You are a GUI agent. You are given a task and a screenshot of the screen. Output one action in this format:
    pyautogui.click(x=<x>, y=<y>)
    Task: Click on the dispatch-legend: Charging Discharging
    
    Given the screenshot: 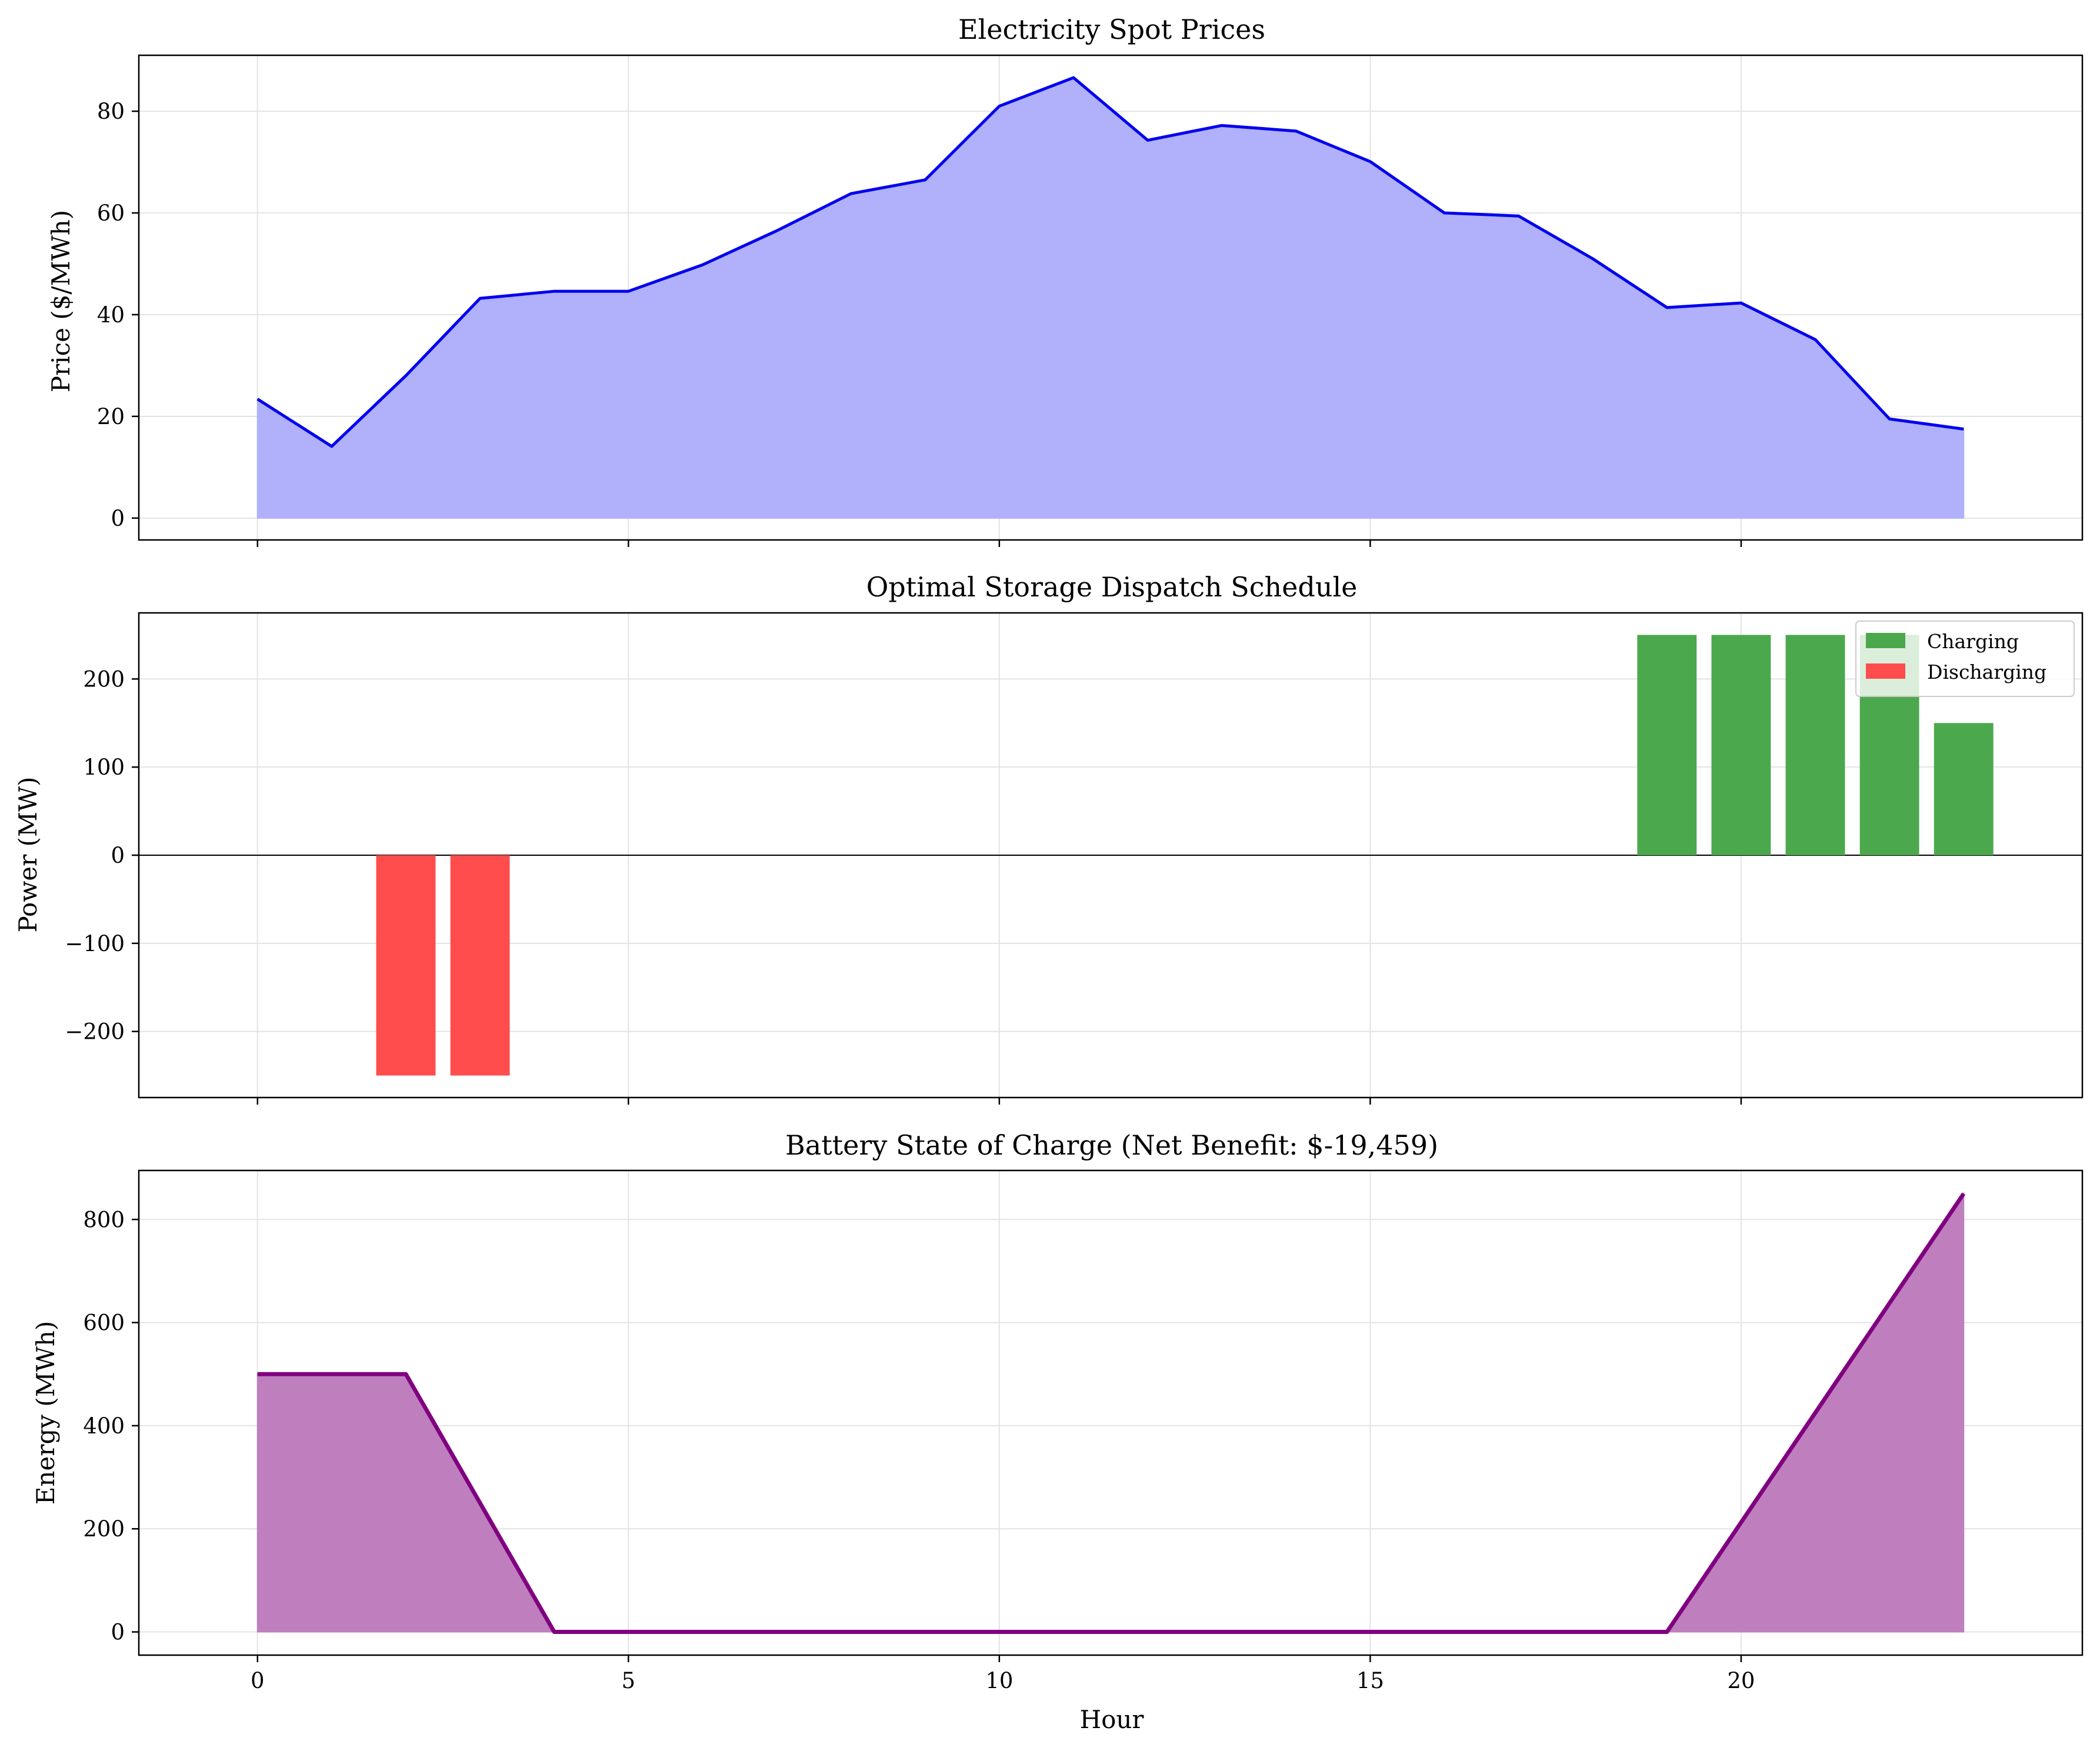 What is the action you would take?
    pyautogui.click(x=1965, y=659)
    